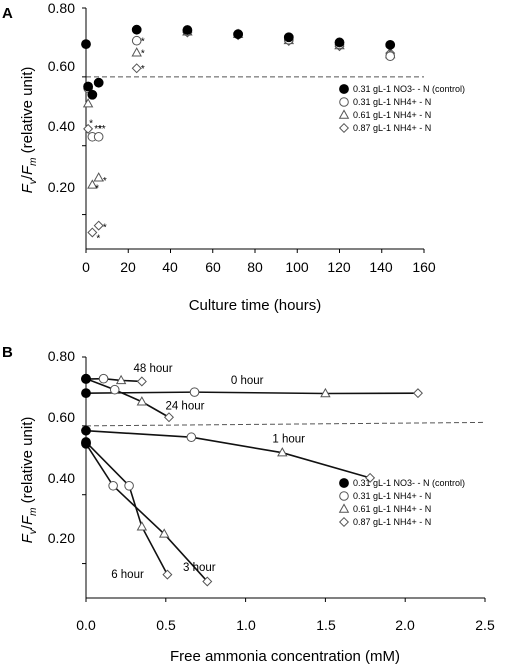 The height and width of the screenshot is (666, 510). What do you see at coordinates (128, 267) in the screenshot?
I see `panel-a-xtick-label: 20` at bounding box center [128, 267].